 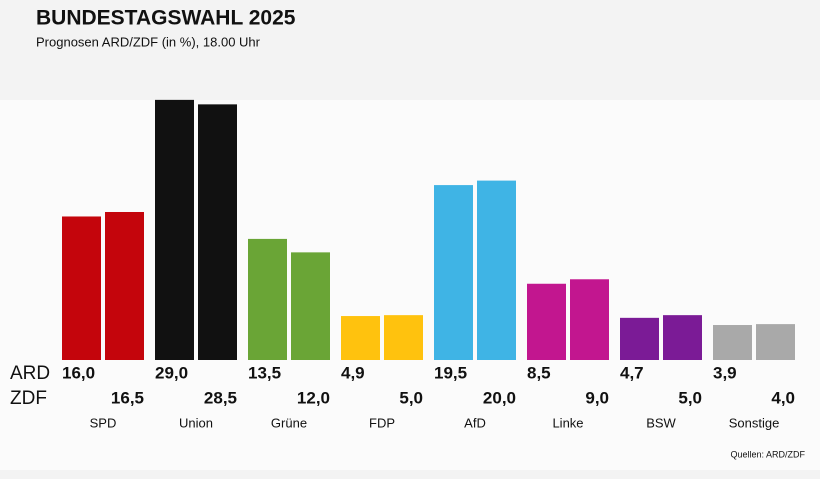 What do you see at coordinates (475, 422) in the screenshot?
I see `category-label: AfD` at bounding box center [475, 422].